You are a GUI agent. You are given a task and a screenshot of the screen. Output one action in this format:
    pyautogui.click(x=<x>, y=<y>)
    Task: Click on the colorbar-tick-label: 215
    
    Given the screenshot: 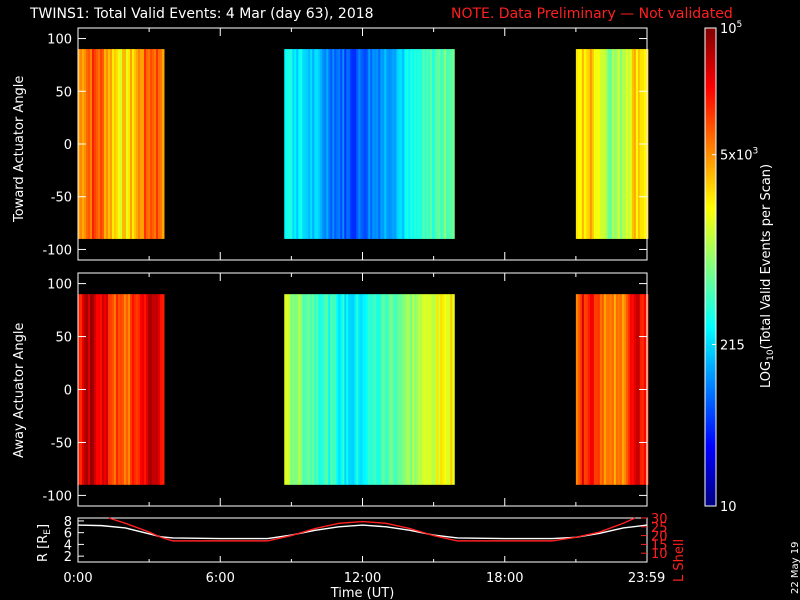 What is the action you would take?
    pyautogui.click(x=732, y=345)
    